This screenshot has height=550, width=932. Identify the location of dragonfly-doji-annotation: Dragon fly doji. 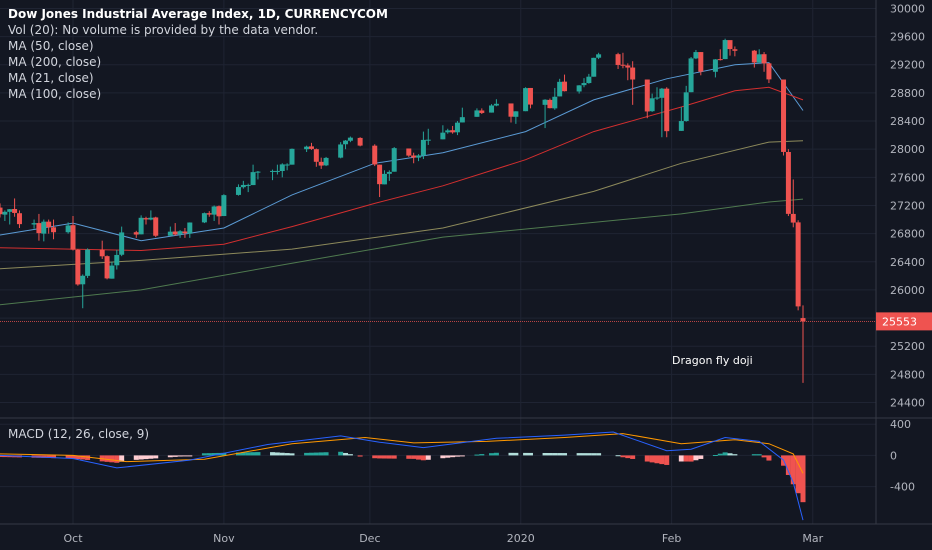
(712, 360).